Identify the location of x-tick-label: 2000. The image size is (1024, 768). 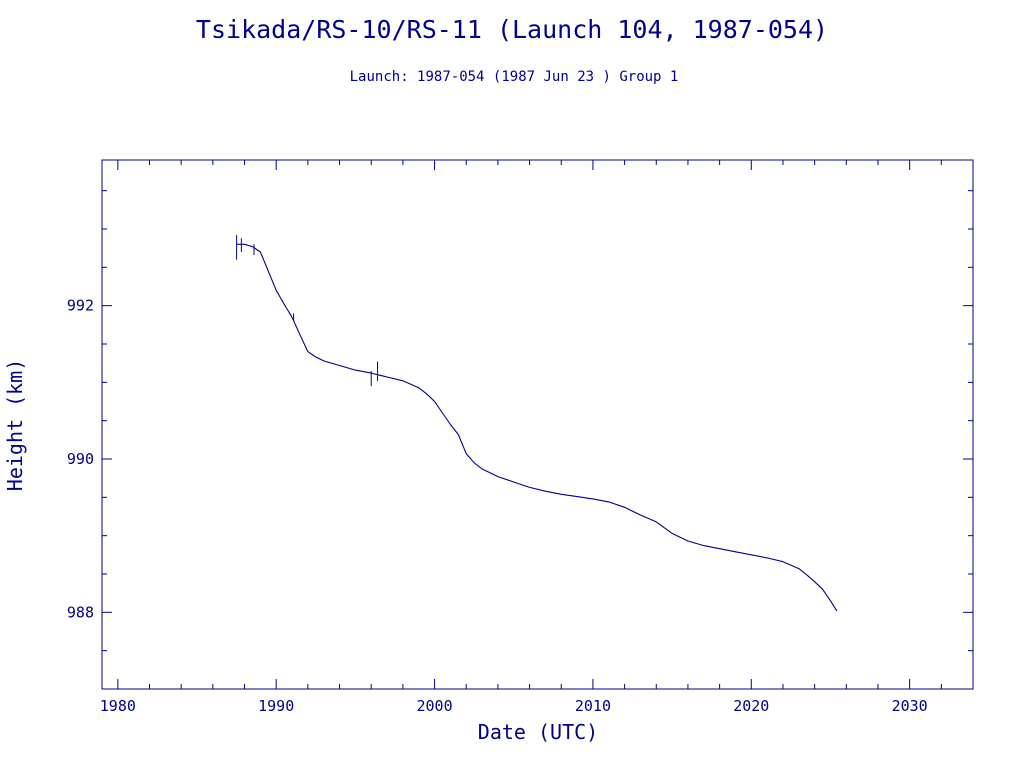
(435, 706).